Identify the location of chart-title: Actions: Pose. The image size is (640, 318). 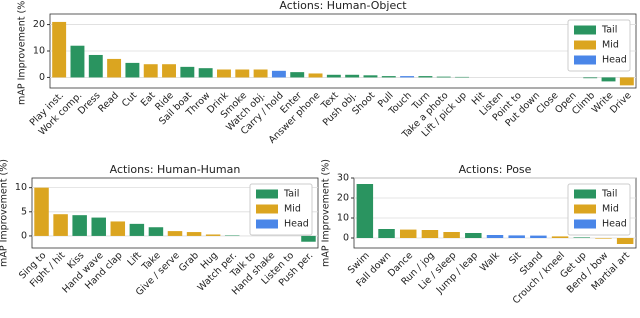
(495, 169).